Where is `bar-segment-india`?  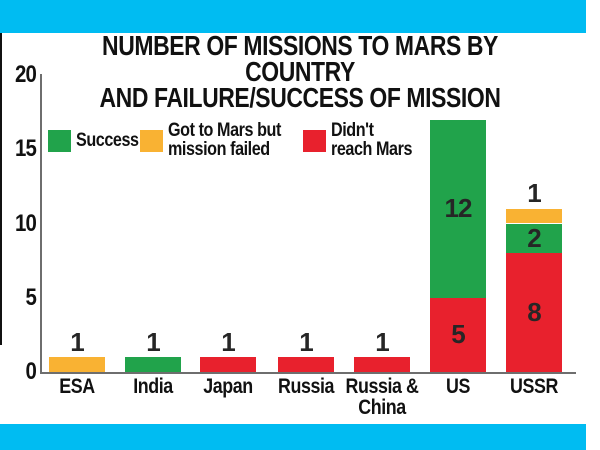 bar-segment-india is located at coordinates (153, 364).